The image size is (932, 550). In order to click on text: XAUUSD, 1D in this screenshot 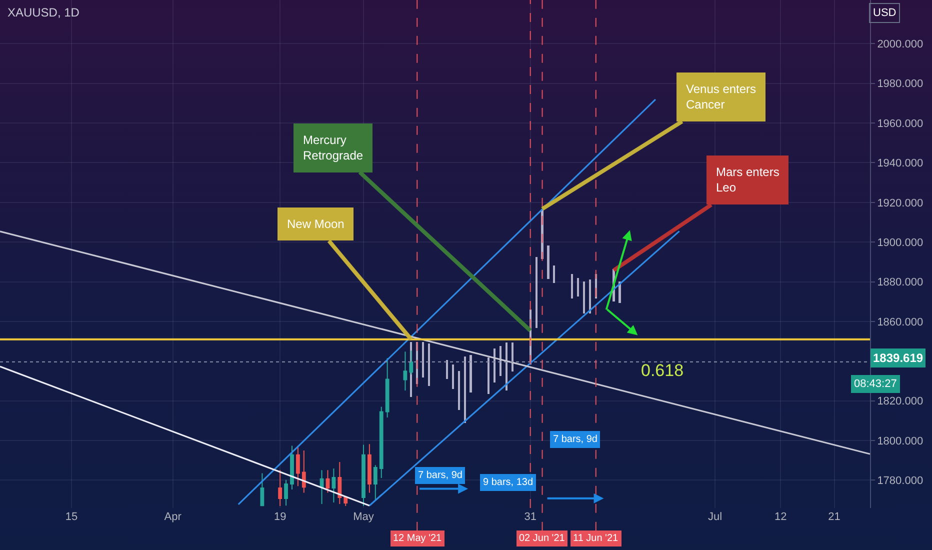, I will do `click(43, 13)`.